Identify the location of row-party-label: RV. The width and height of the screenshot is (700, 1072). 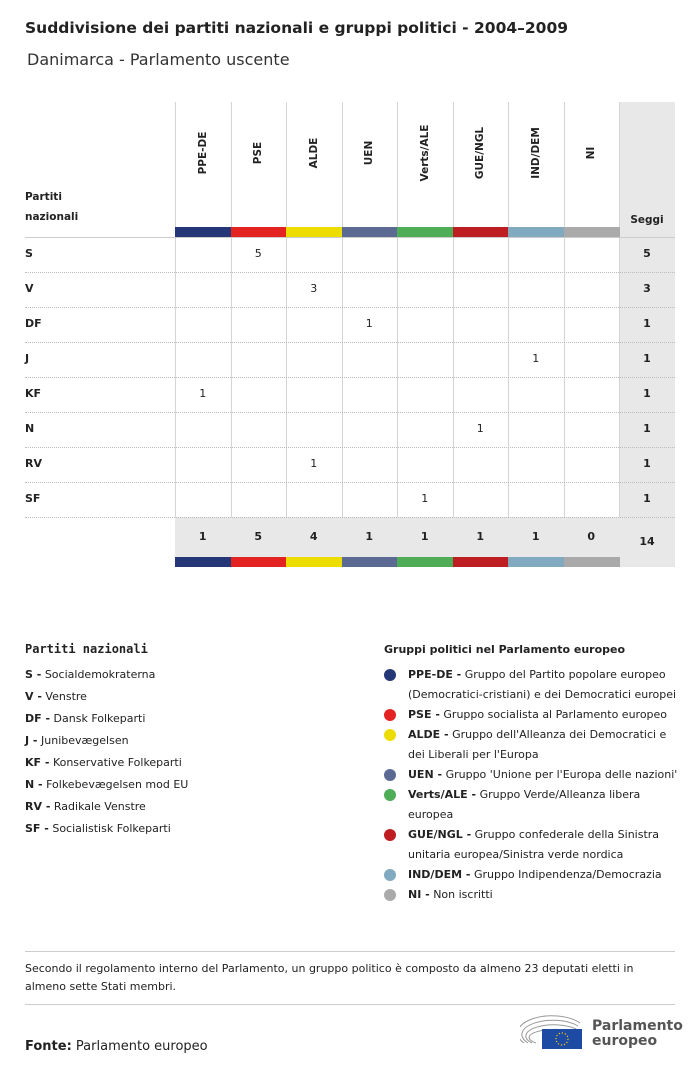
(33, 463).